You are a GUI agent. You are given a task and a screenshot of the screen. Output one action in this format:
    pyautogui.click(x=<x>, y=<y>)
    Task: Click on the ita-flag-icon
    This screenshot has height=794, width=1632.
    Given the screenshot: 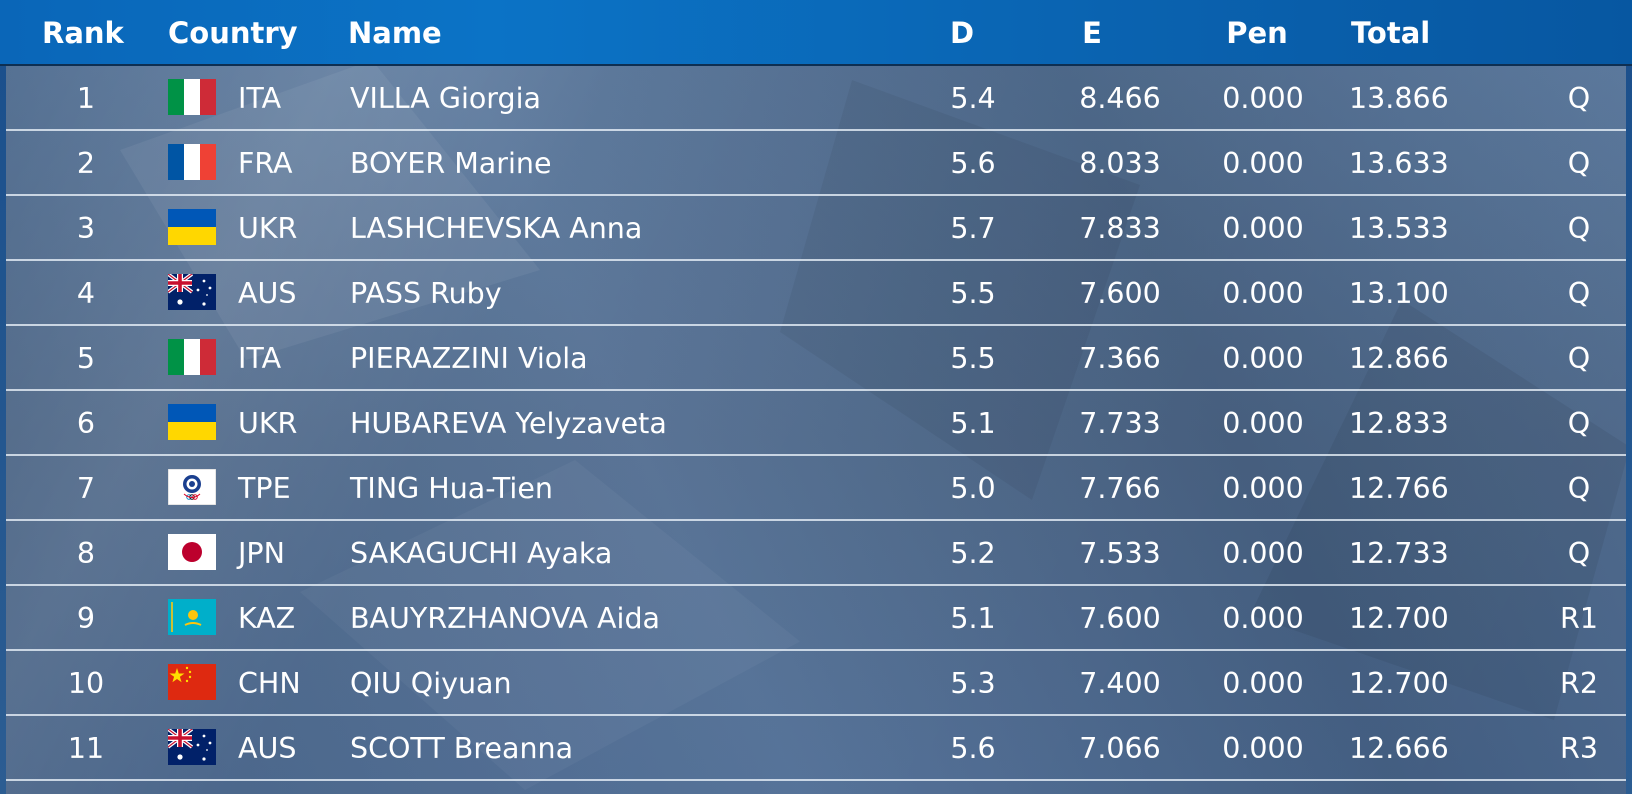 What is the action you would take?
    pyautogui.click(x=192, y=97)
    